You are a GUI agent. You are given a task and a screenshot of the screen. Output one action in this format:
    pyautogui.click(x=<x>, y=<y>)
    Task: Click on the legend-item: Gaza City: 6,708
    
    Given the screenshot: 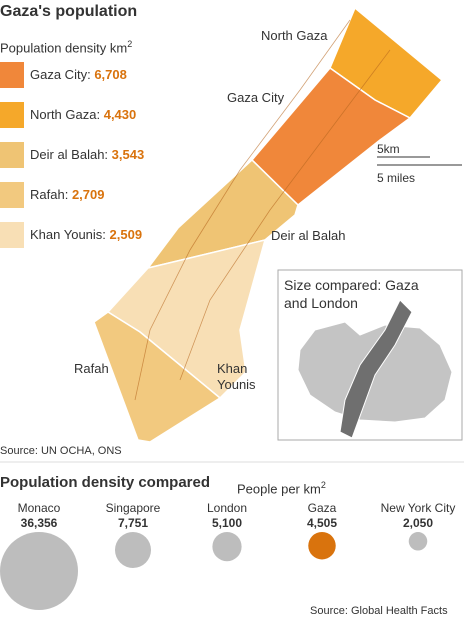 What is the action you would take?
    pyautogui.click(x=78, y=75)
    